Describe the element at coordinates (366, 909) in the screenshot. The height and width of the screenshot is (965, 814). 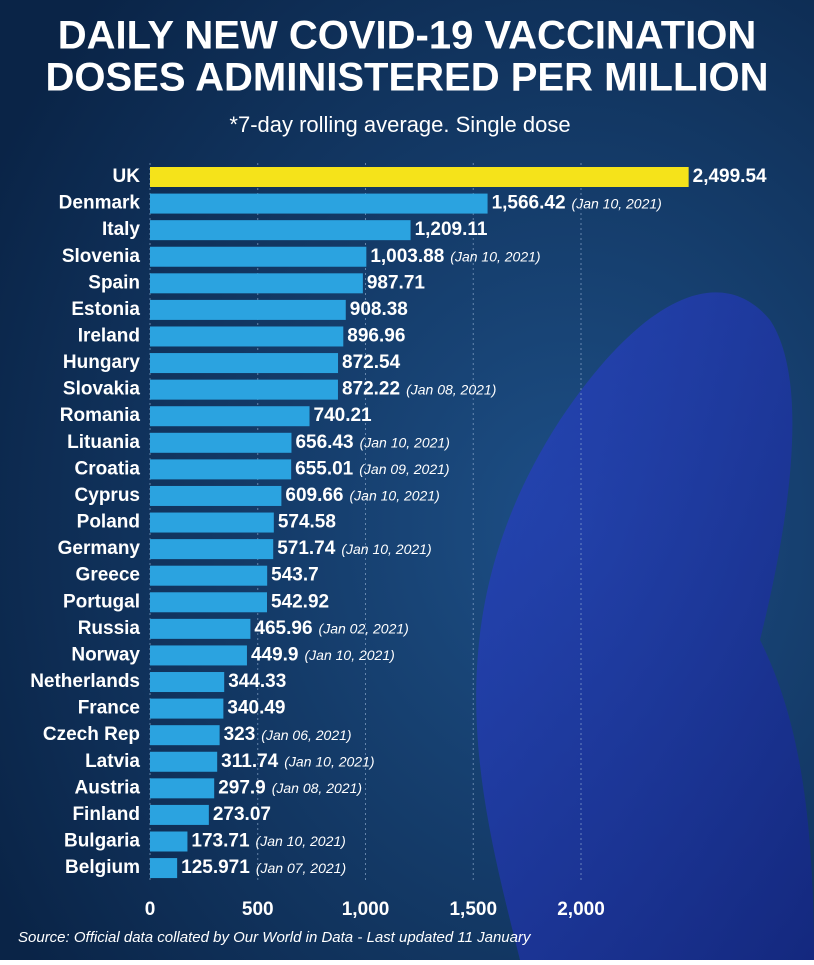
I see `x-tick-label: 1,000` at that location.